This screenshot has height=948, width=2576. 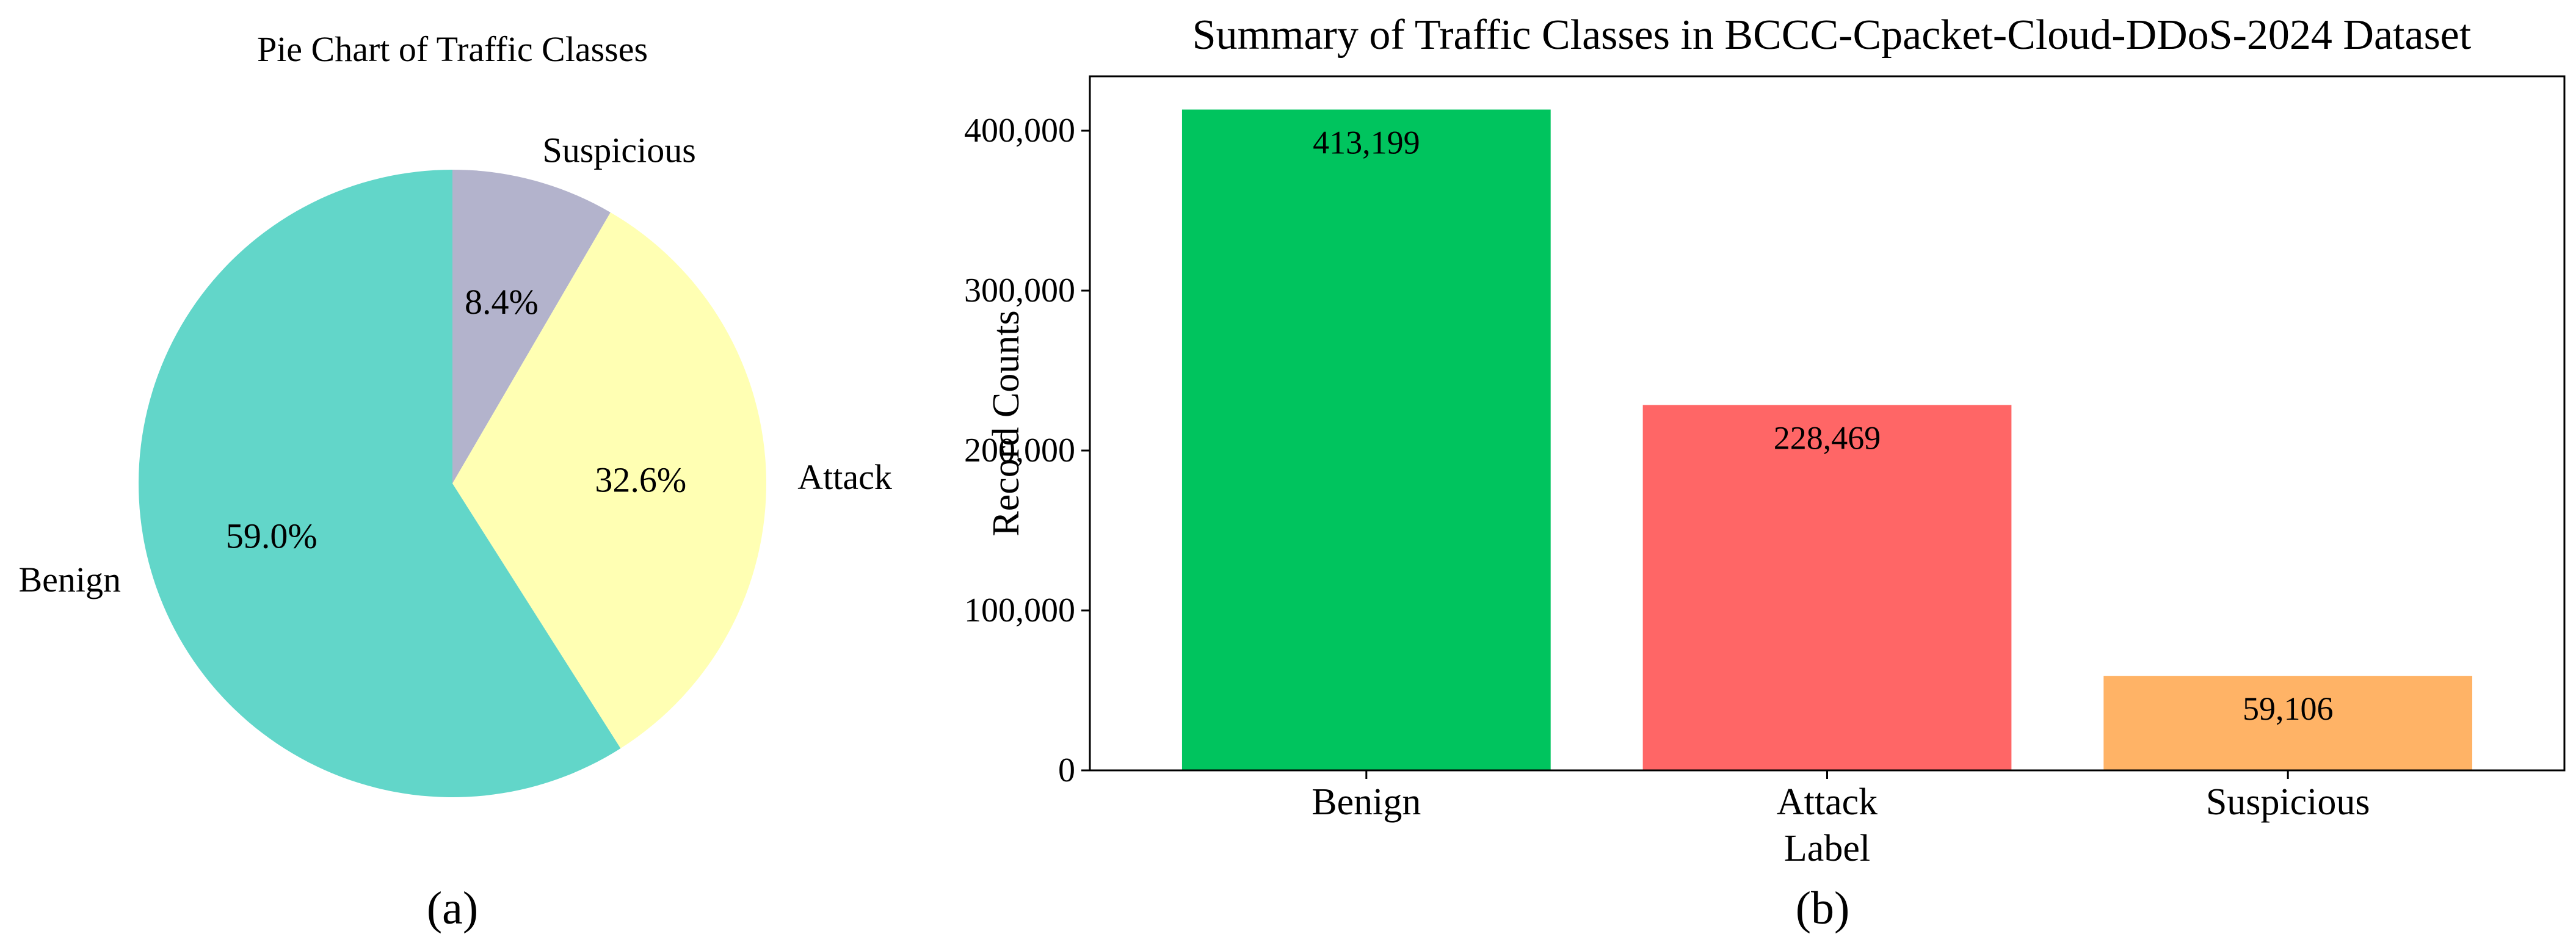 I want to click on pie-slice-benign, so click(x=379, y=483).